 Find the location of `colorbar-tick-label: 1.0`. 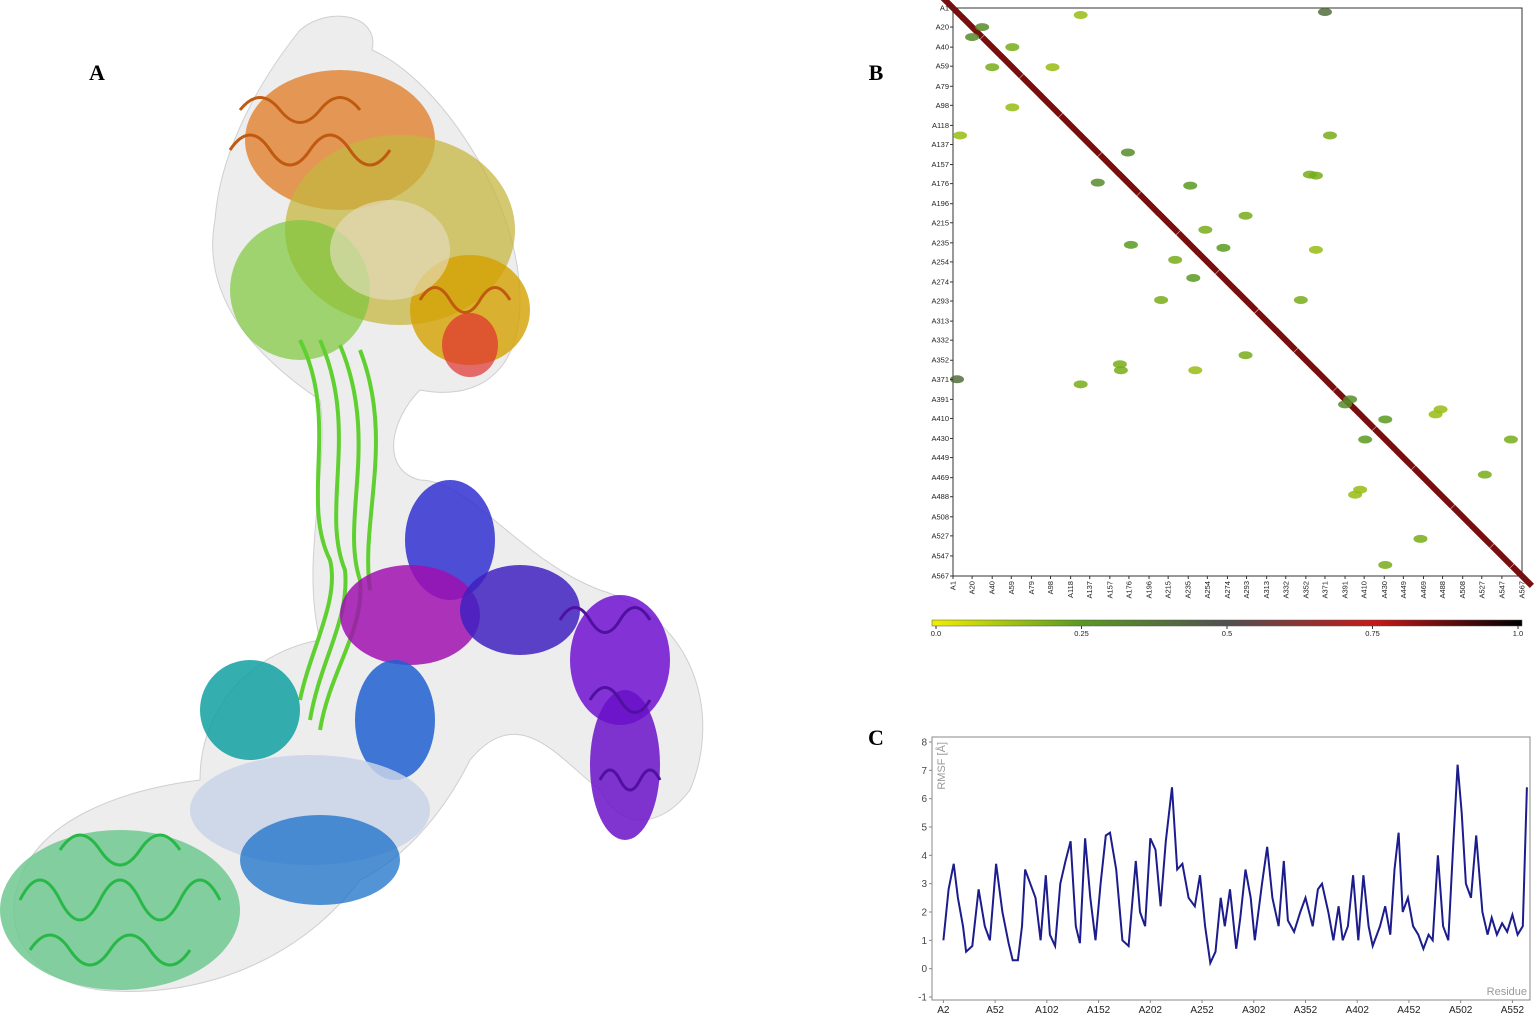

colorbar-tick-label: 1.0 is located at coordinates (1518, 633).